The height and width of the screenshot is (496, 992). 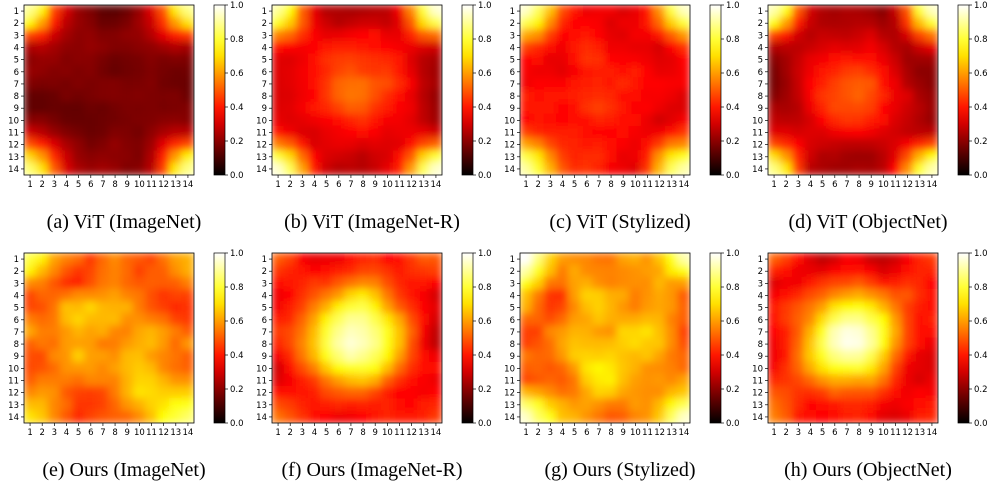 I want to click on panel-caption: (e) Ours (ImageNet), so click(x=124, y=470).